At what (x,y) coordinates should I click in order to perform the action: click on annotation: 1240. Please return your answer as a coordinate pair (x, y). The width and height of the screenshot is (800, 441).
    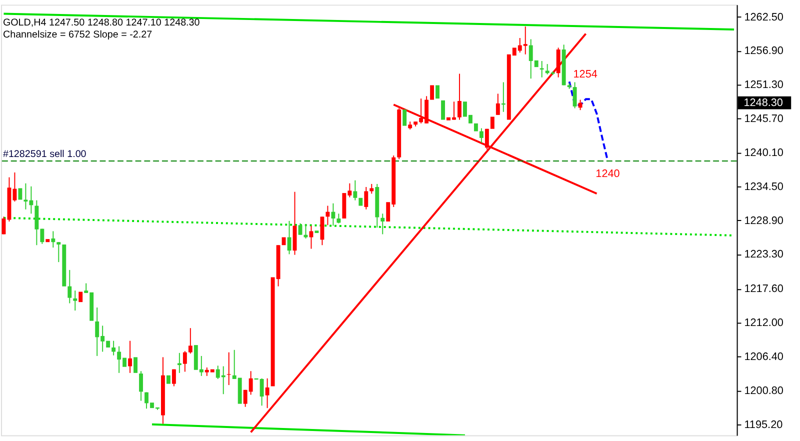
    Looking at the image, I should click on (608, 174).